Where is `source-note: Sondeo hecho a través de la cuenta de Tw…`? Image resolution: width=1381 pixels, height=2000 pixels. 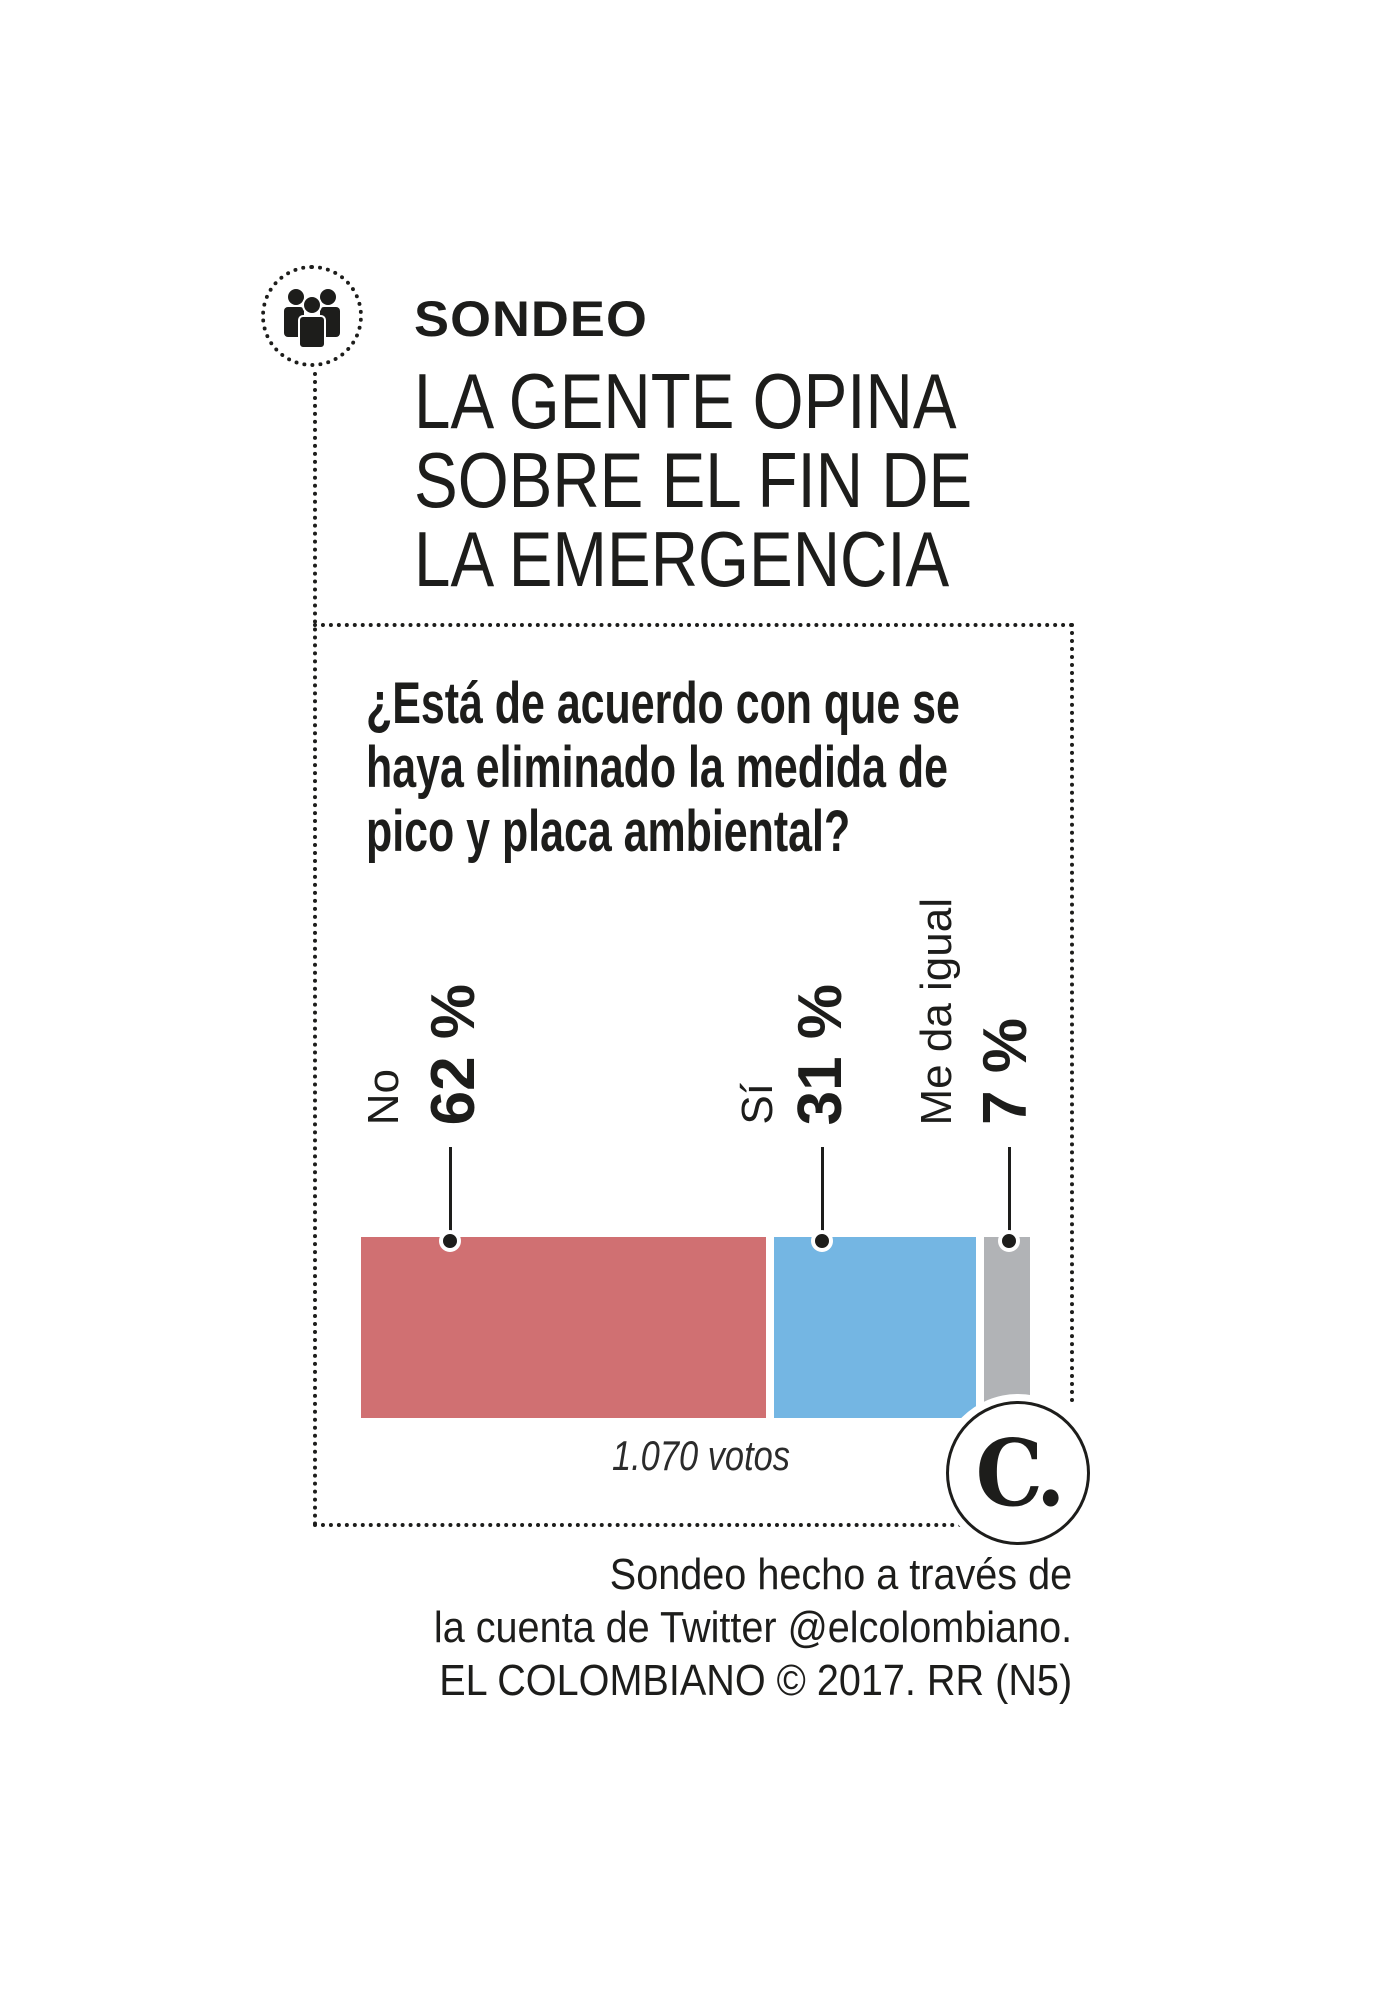 source-note: Sondeo hecho a través de la cuenta de Tw… is located at coordinates (753, 1627).